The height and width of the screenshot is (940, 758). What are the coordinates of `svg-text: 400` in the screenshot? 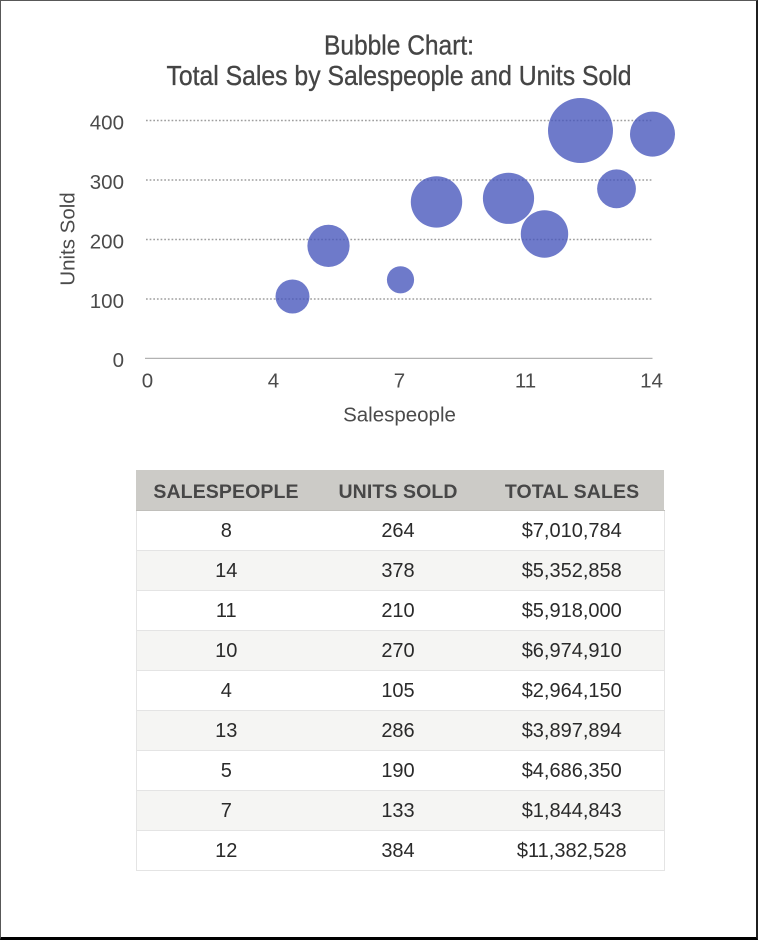 It's located at (107, 122).